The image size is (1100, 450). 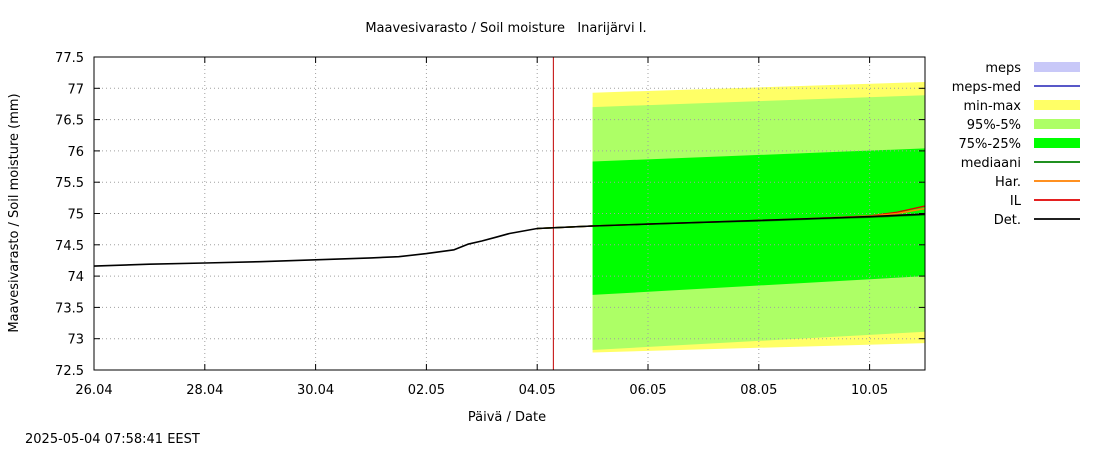 What do you see at coordinates (1021, 106) in the screenshot?
I see `legend-item-min-max: min-max` at bounding box center [1021, 106].